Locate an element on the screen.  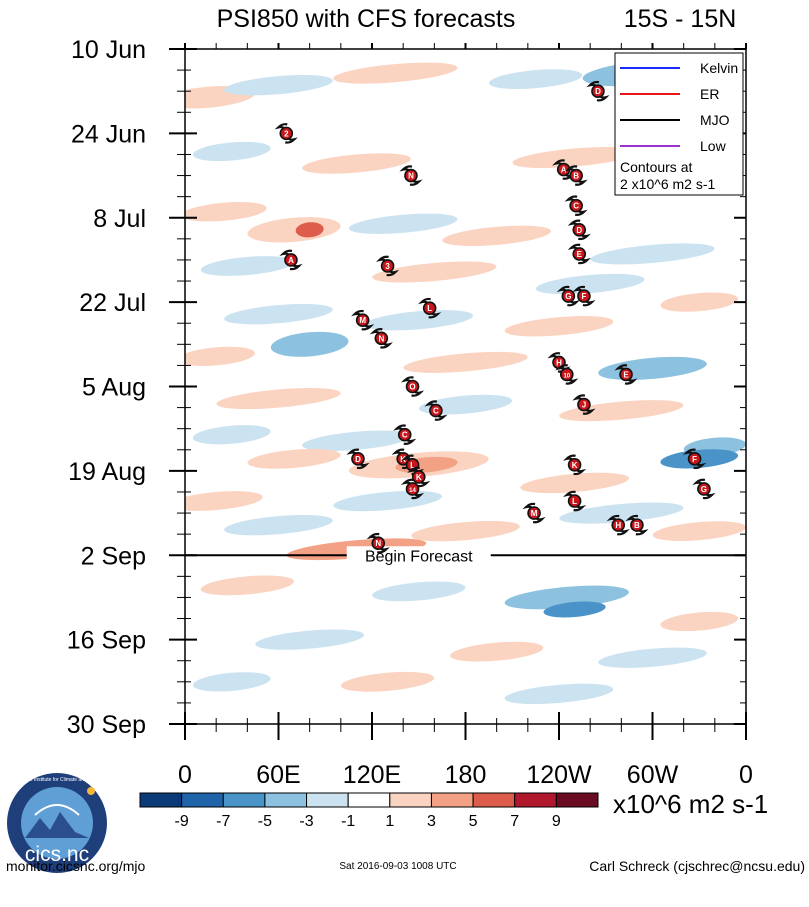
y-tick-label: 22 Jul is located at coordinates (112, 303).